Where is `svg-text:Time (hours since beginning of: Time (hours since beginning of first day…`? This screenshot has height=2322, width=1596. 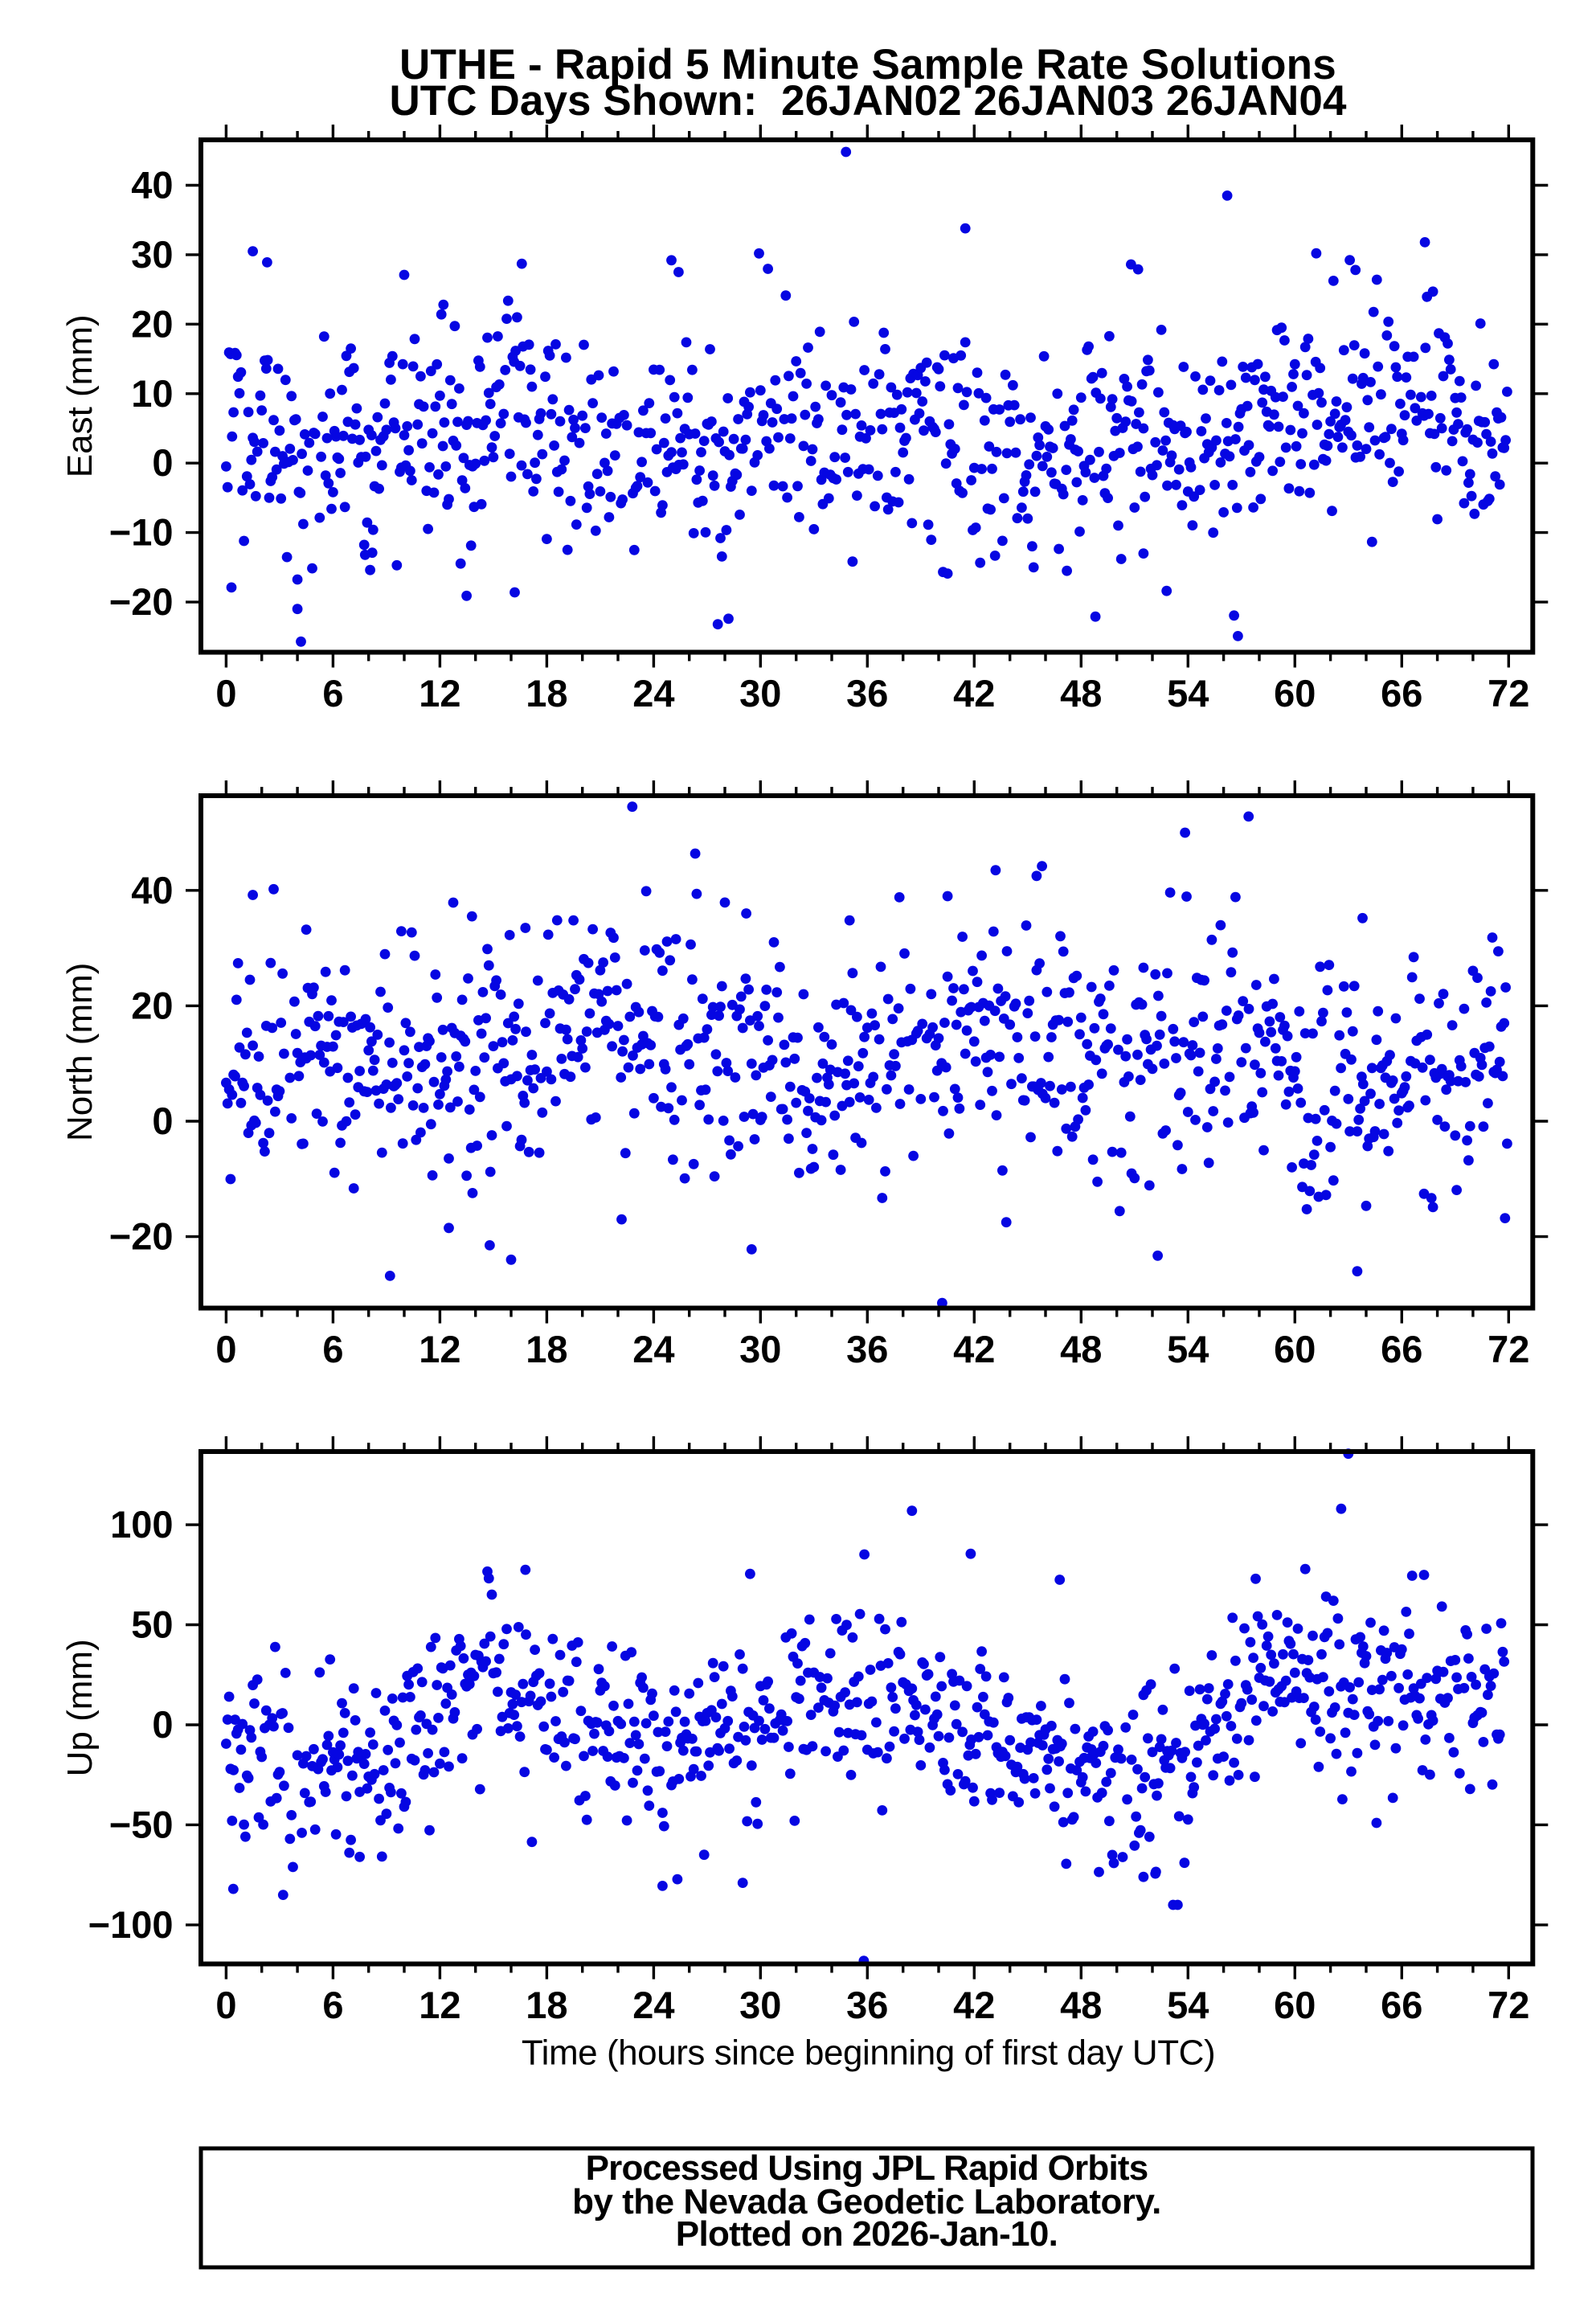
svg-text:Time (hours since beginning of: Time (hours since beginning of first day… is located at coordinates (868, 2053).